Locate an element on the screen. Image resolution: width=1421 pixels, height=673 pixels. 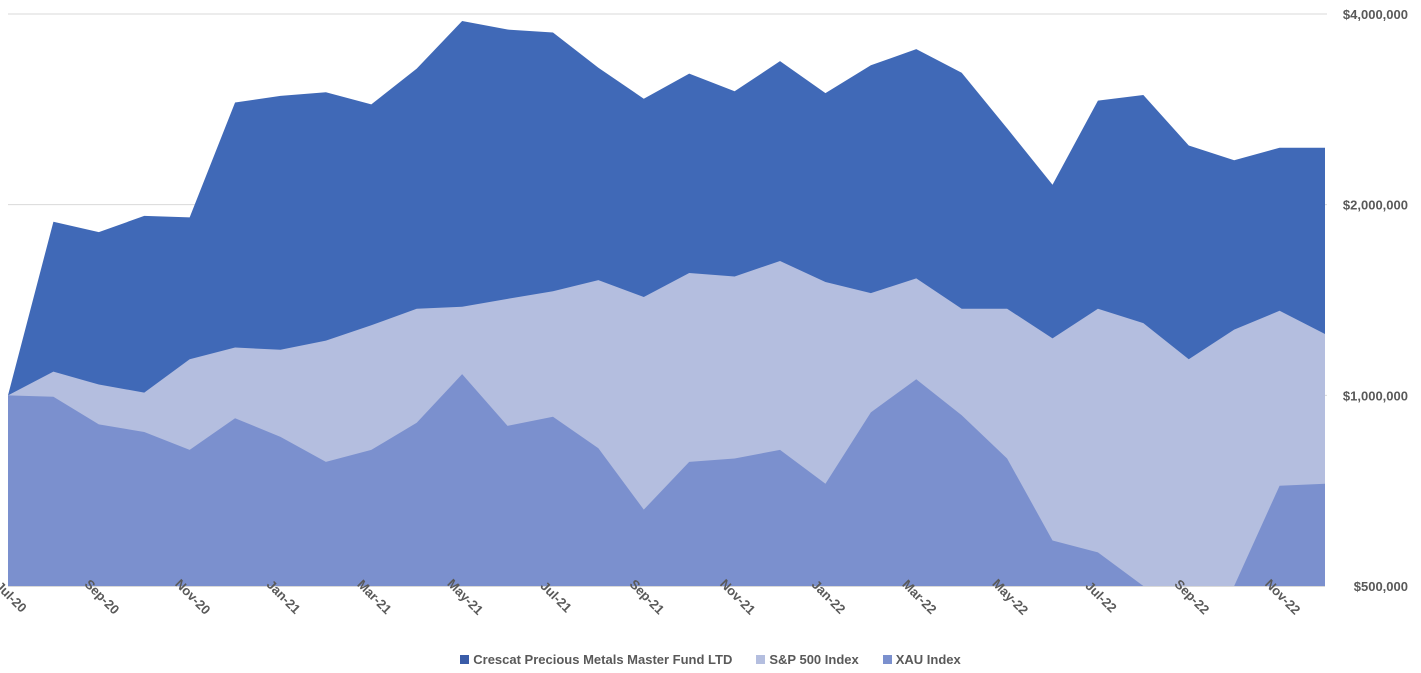
legend-label: XAU Index is located at coordinates (928, 659).